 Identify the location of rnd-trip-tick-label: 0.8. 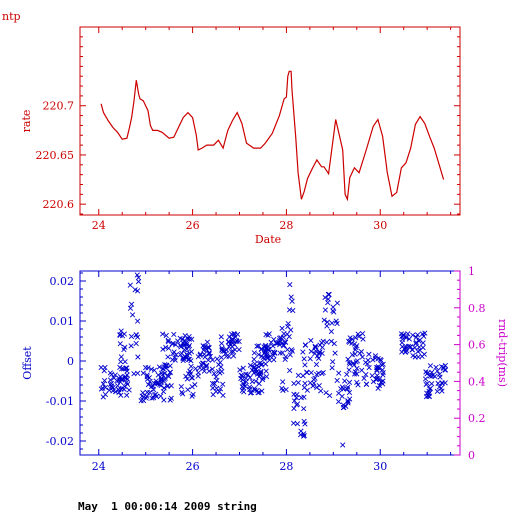
(477, 308).